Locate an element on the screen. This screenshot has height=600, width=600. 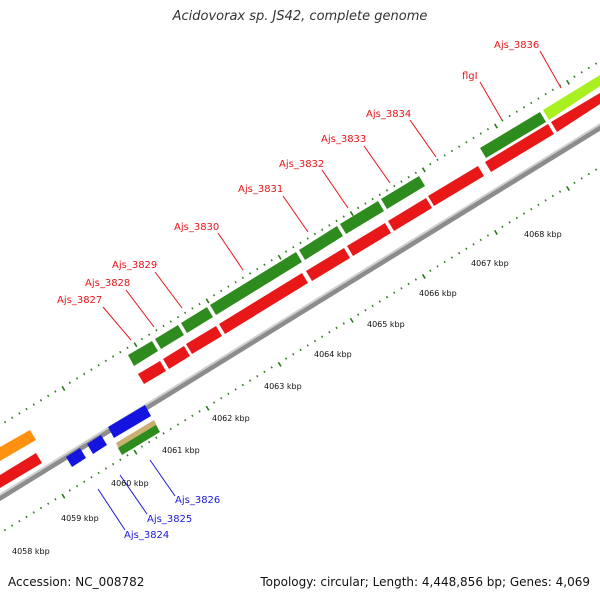
gene-feature-green-small is located at coordinates (139, 440).